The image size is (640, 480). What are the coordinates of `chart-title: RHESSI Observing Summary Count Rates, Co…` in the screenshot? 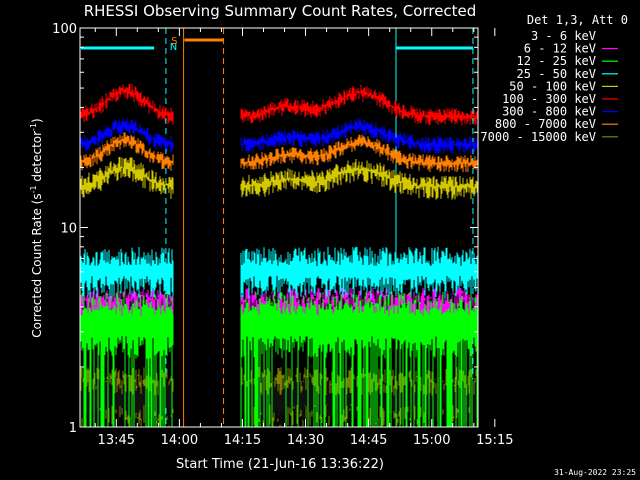 It's located at (280, 11).